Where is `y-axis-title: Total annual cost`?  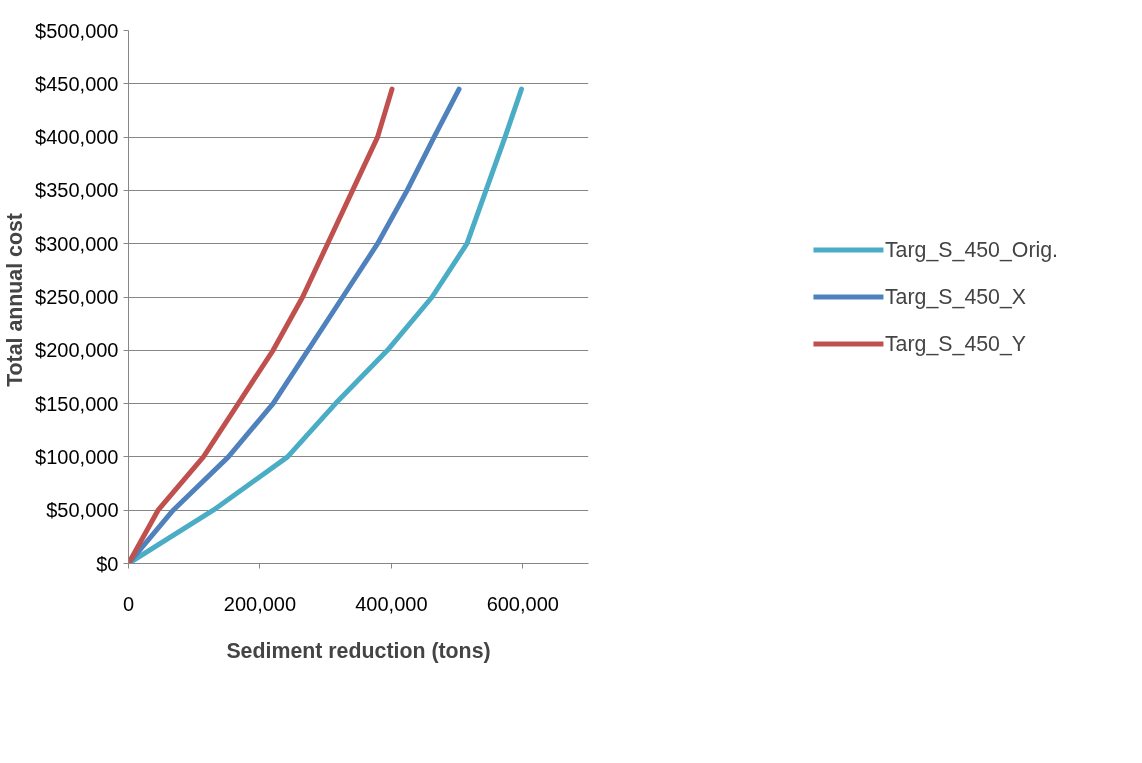
y-axis-title: Total annual cost is located at coordinates (15, 300).